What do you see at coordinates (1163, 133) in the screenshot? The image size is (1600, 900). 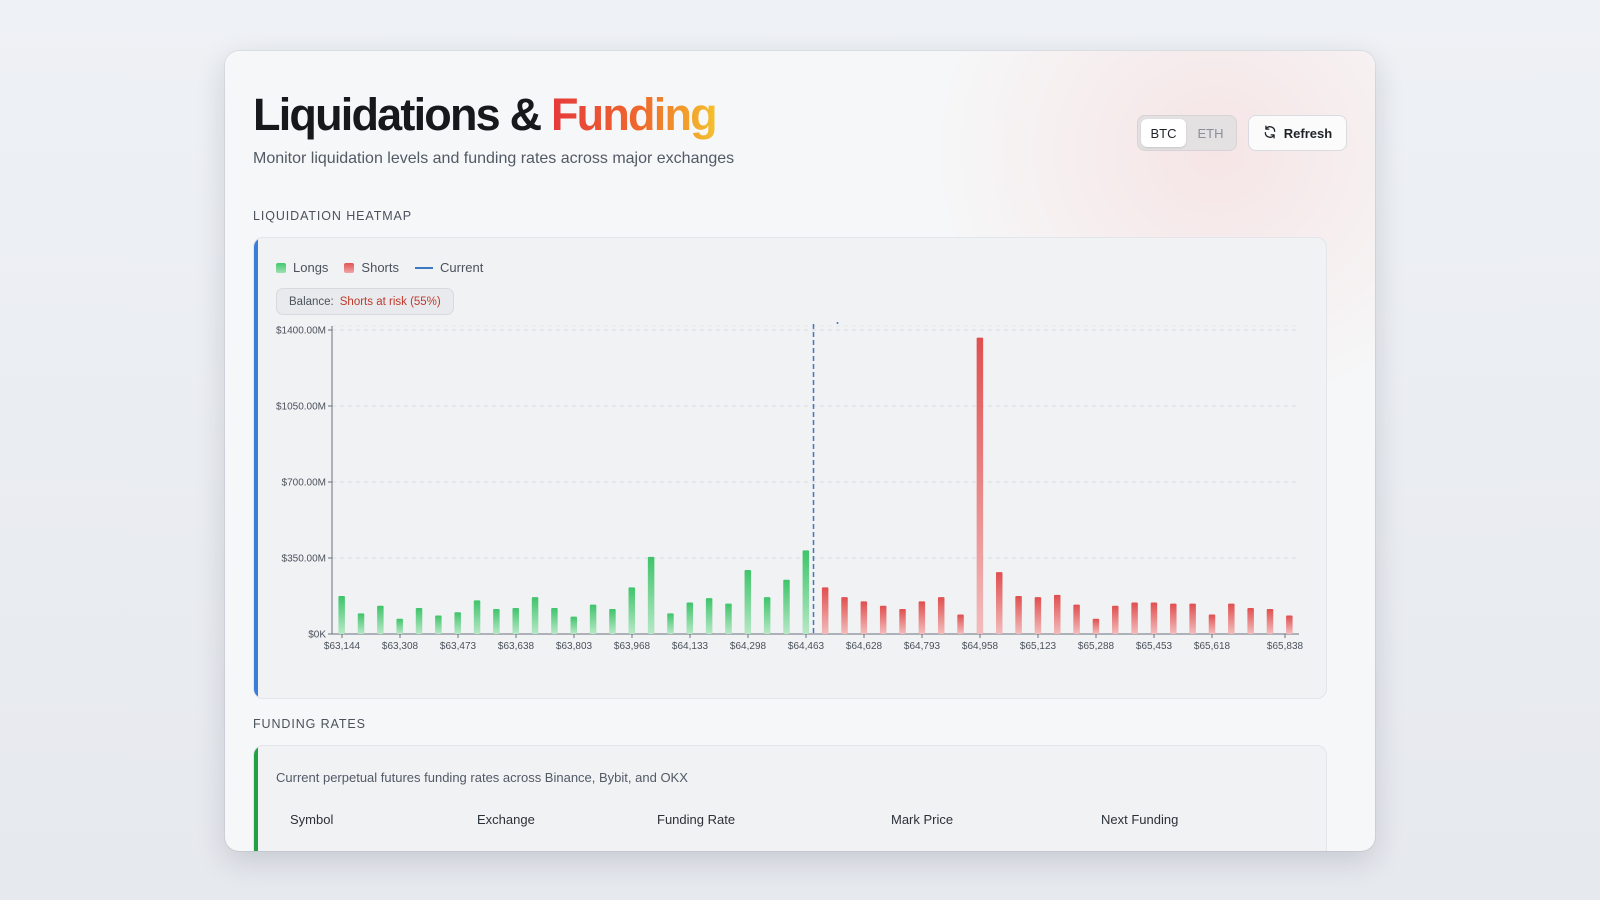 I see `asset-btc-button: BTC` at bounding box center [1163, 133].